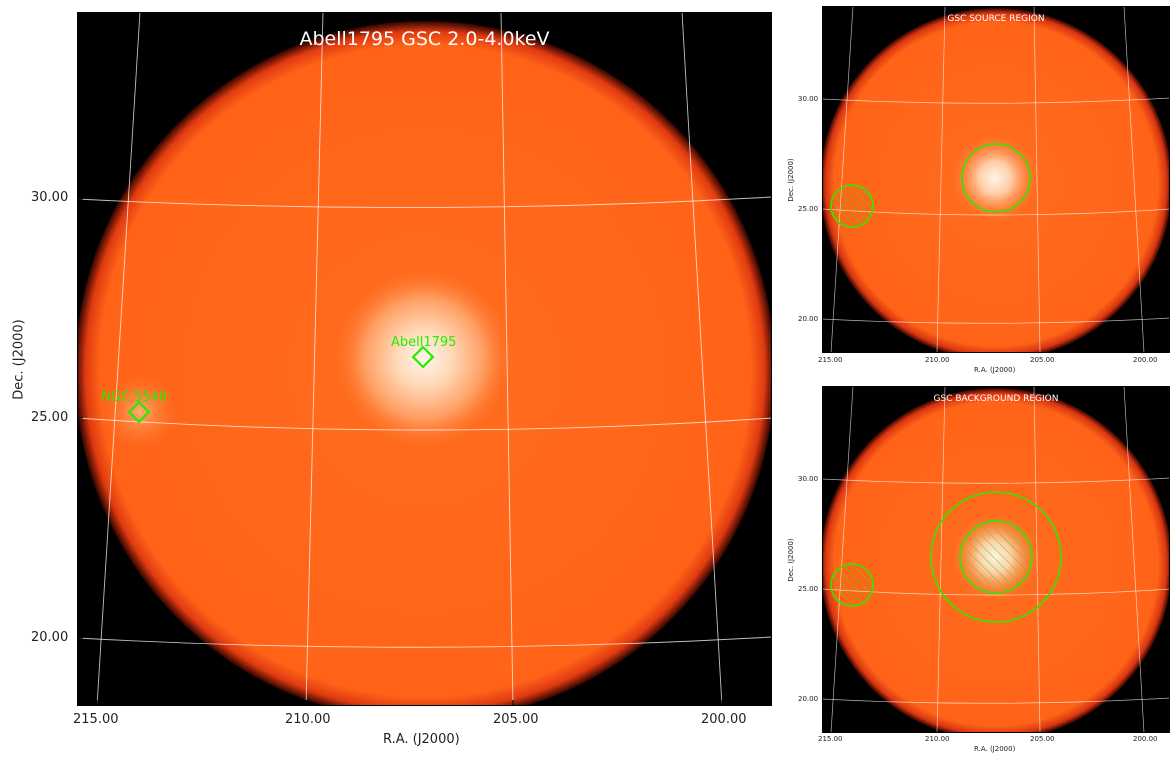 The image size is (1175, 758). I want to click on background-annulus-inner, so click(996, 557).